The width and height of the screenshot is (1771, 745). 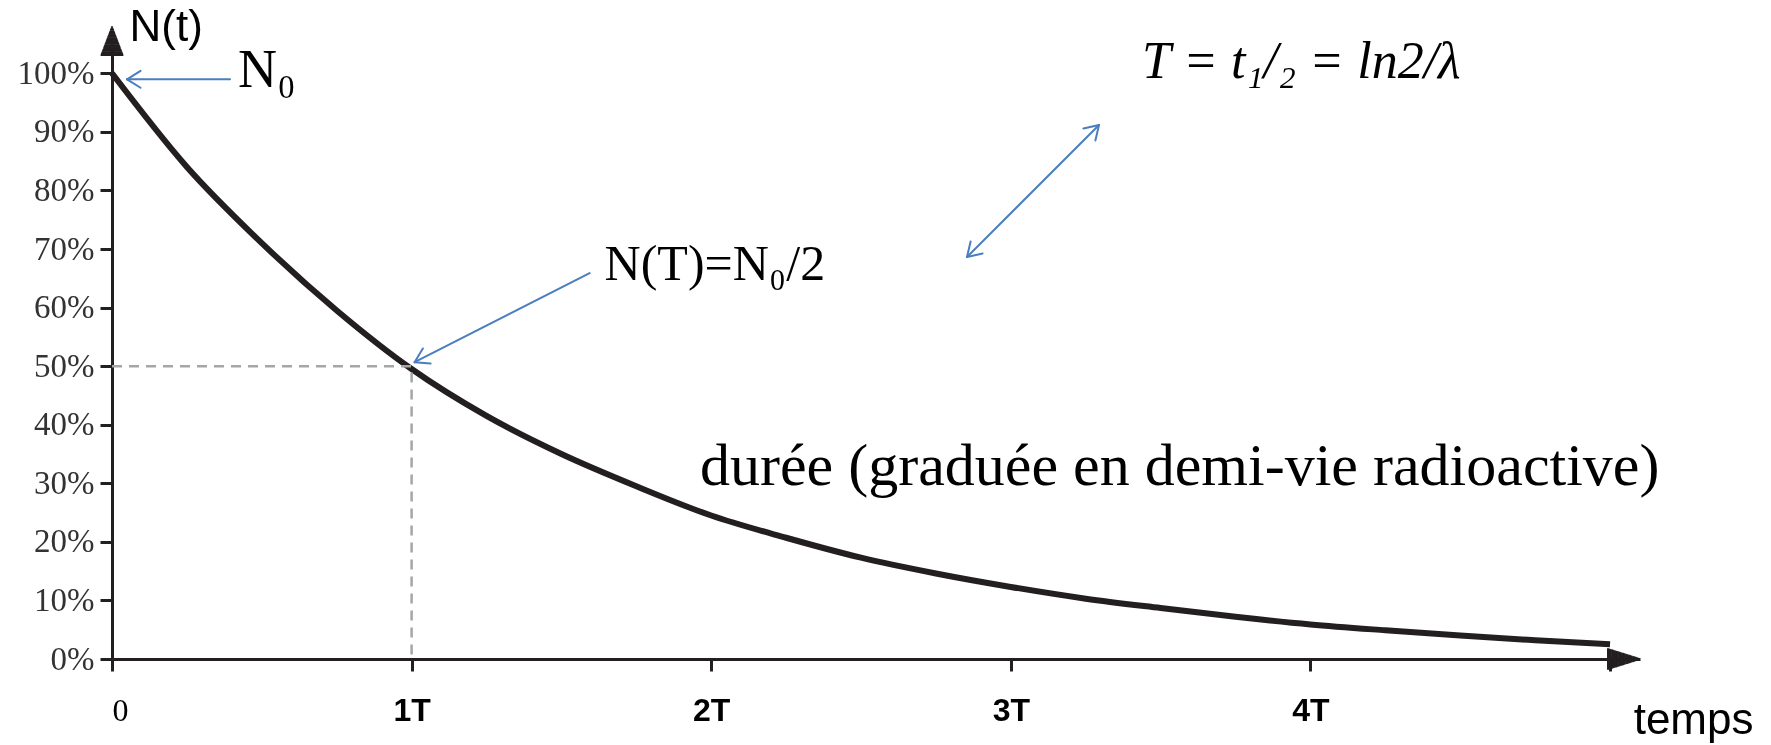 I want to click on annotation: T = t₁/₂ = ln2/λ, so click(x=1301, y=60).